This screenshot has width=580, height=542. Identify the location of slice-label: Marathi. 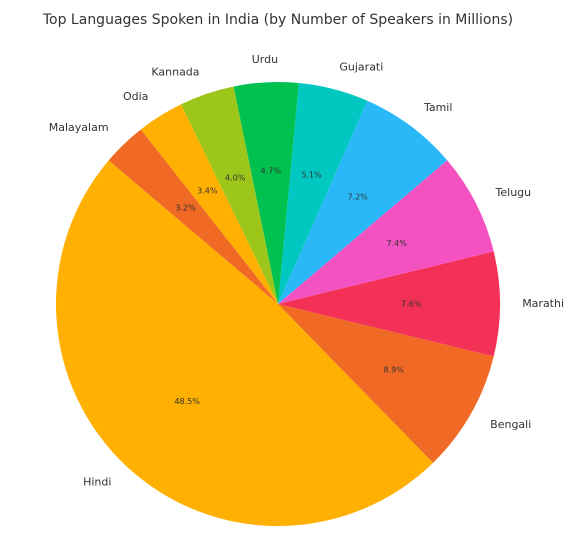
(543, 303).